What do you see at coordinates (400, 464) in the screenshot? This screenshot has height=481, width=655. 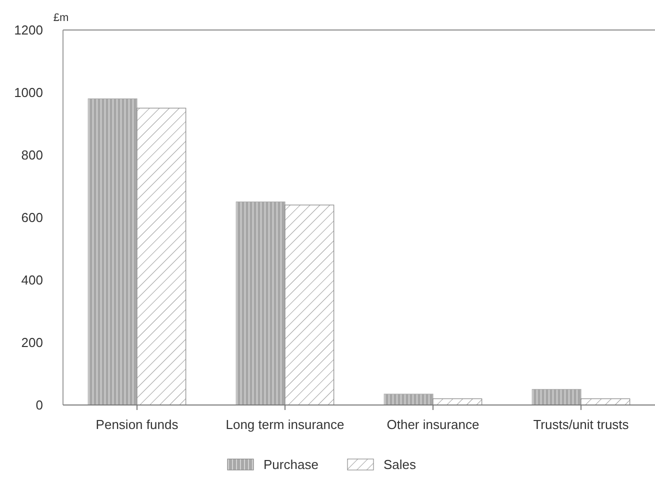 I see `legend-label: Sales` at bounding box center [400, 464].